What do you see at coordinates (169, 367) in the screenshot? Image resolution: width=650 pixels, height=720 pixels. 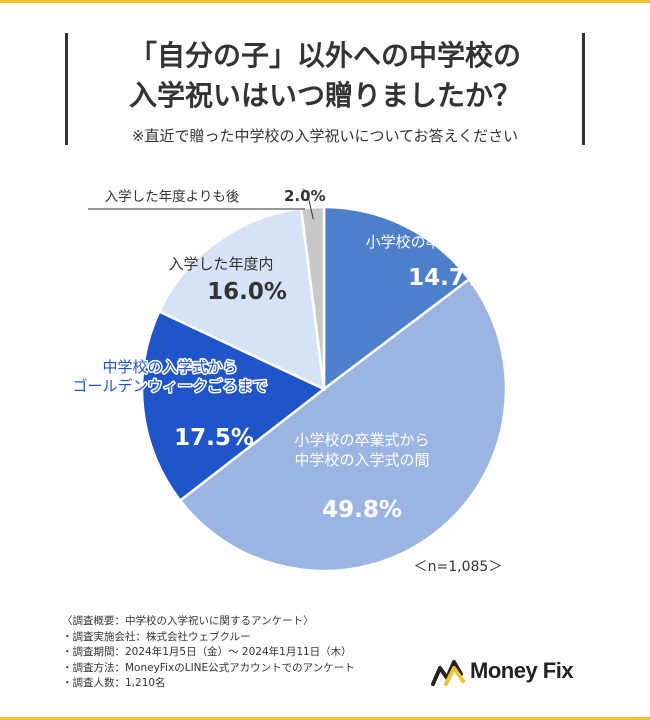 I see `slice-label: 中学校の入学式から` at bounding box center [169, 367].